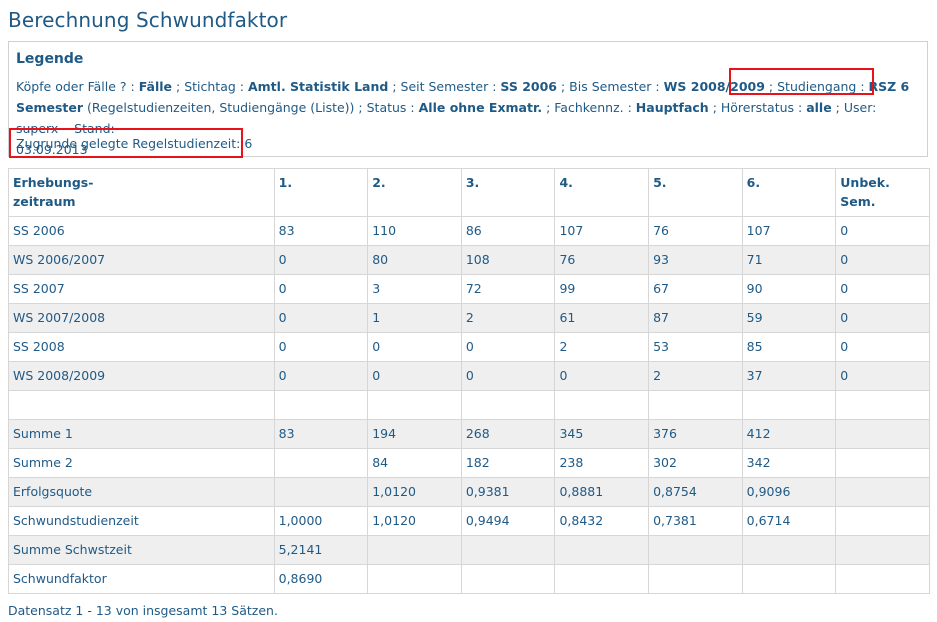 The width and height of the screenshot is (937, 622). I want to click on value-cell: 345, so click(602, 434).